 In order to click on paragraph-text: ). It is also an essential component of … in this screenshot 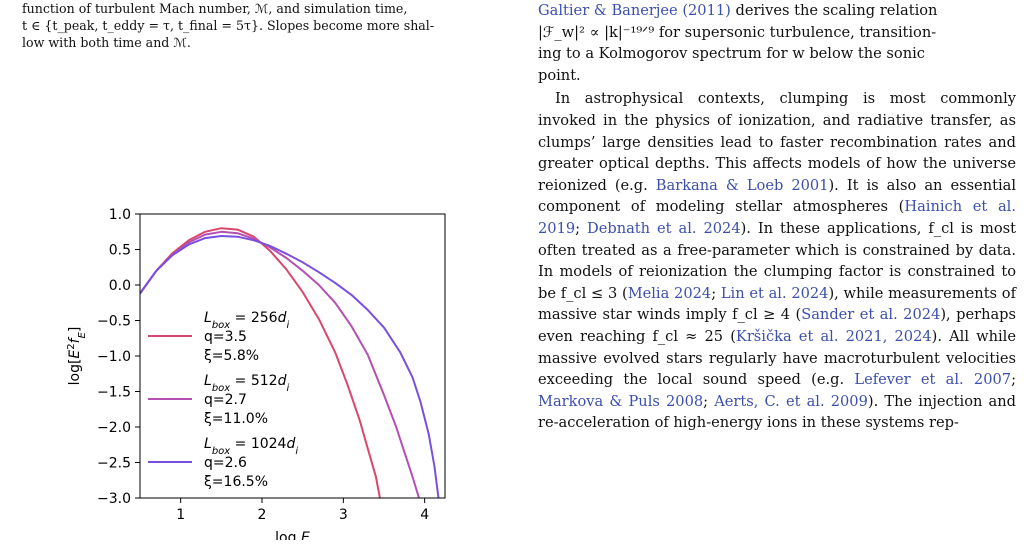, I will do `click(777, 196)`.